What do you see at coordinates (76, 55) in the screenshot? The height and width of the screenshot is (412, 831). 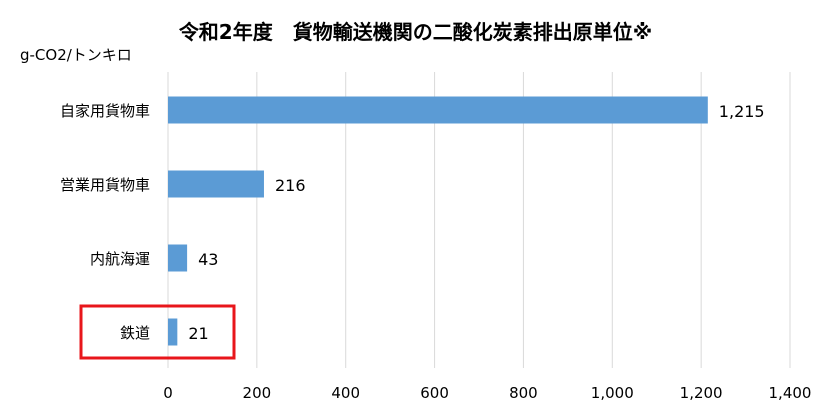 I see `unit-label: g-CO2/トンキロ` at bounding box center [76, 55].